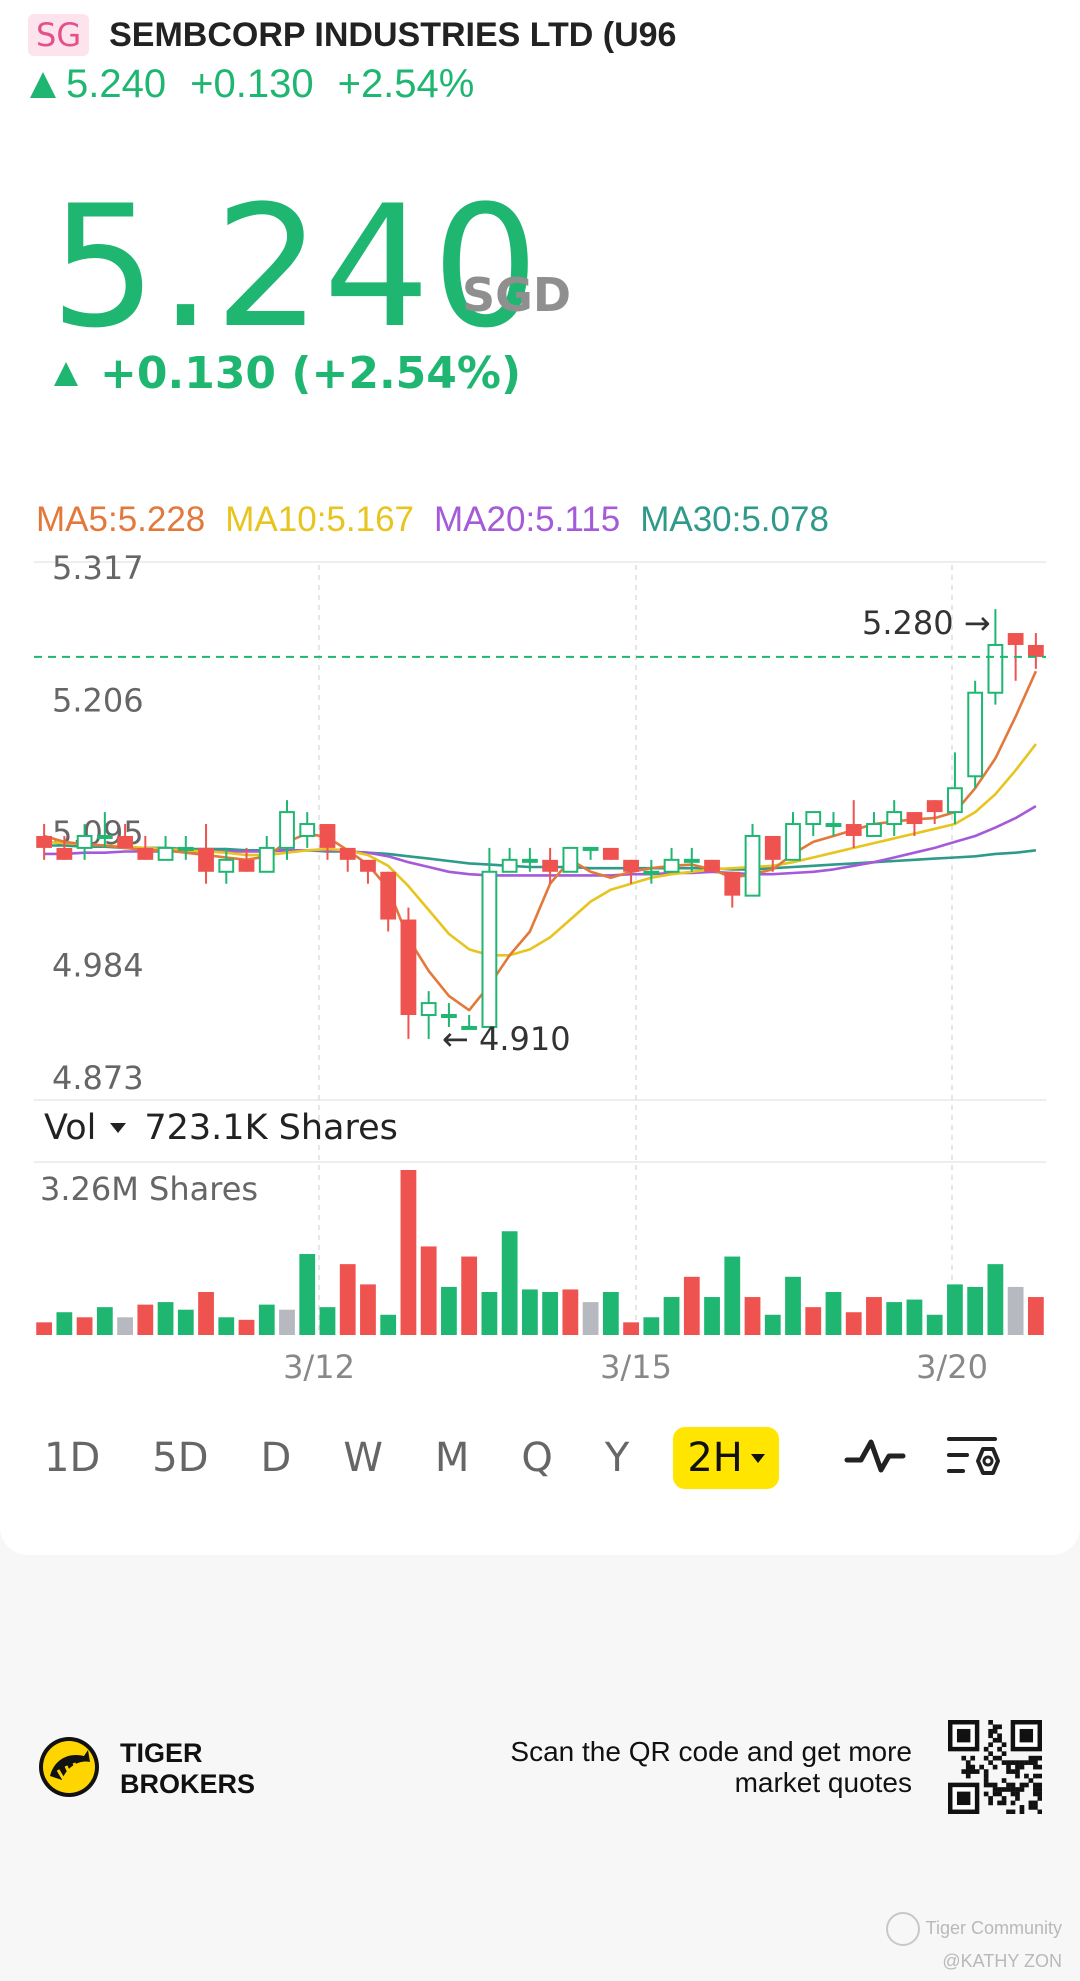 This screenshot has height=1981, width=1080. What do you see at coordinates (726, 1458) in the screenshot?
I see `tab-2h: 2H` at bounding box center [726, 1458].